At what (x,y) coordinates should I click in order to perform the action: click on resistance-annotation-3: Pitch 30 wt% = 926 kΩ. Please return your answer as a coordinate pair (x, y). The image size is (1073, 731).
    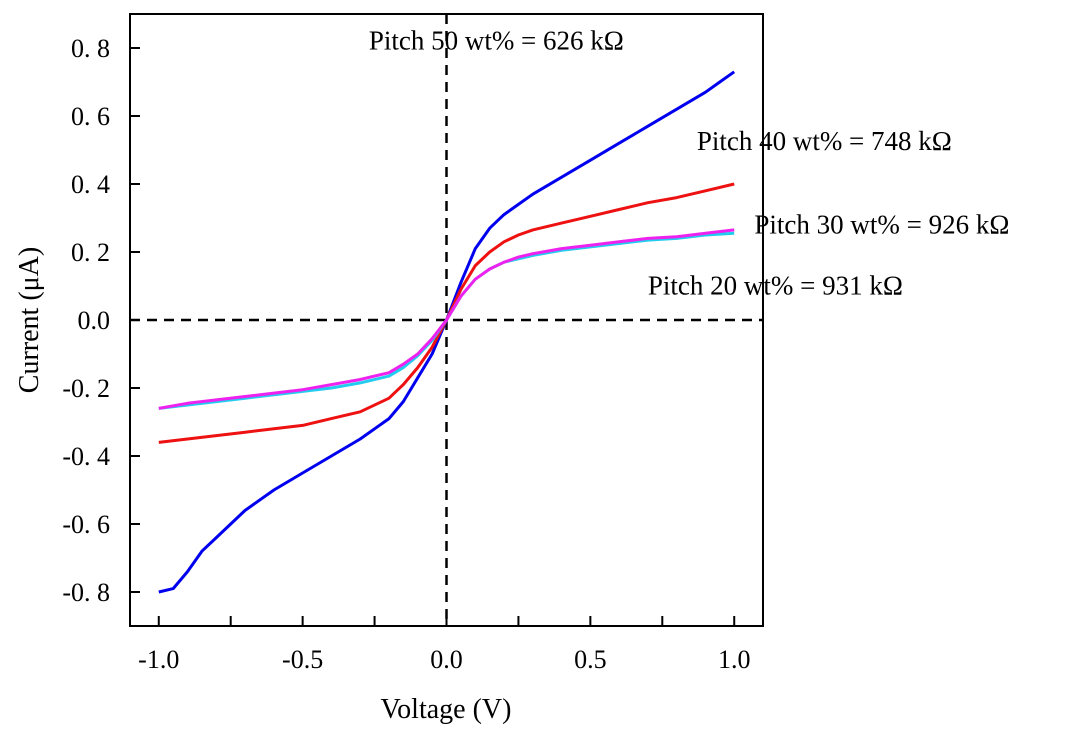
    Looking at the image, I should click on (881, 224).